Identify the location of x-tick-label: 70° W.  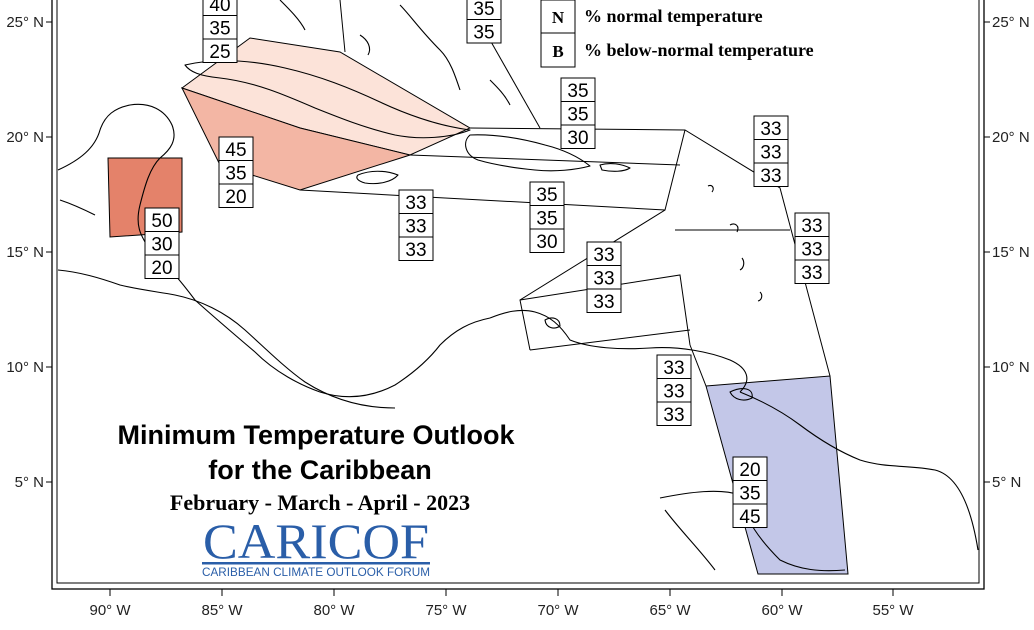
(558, 610).